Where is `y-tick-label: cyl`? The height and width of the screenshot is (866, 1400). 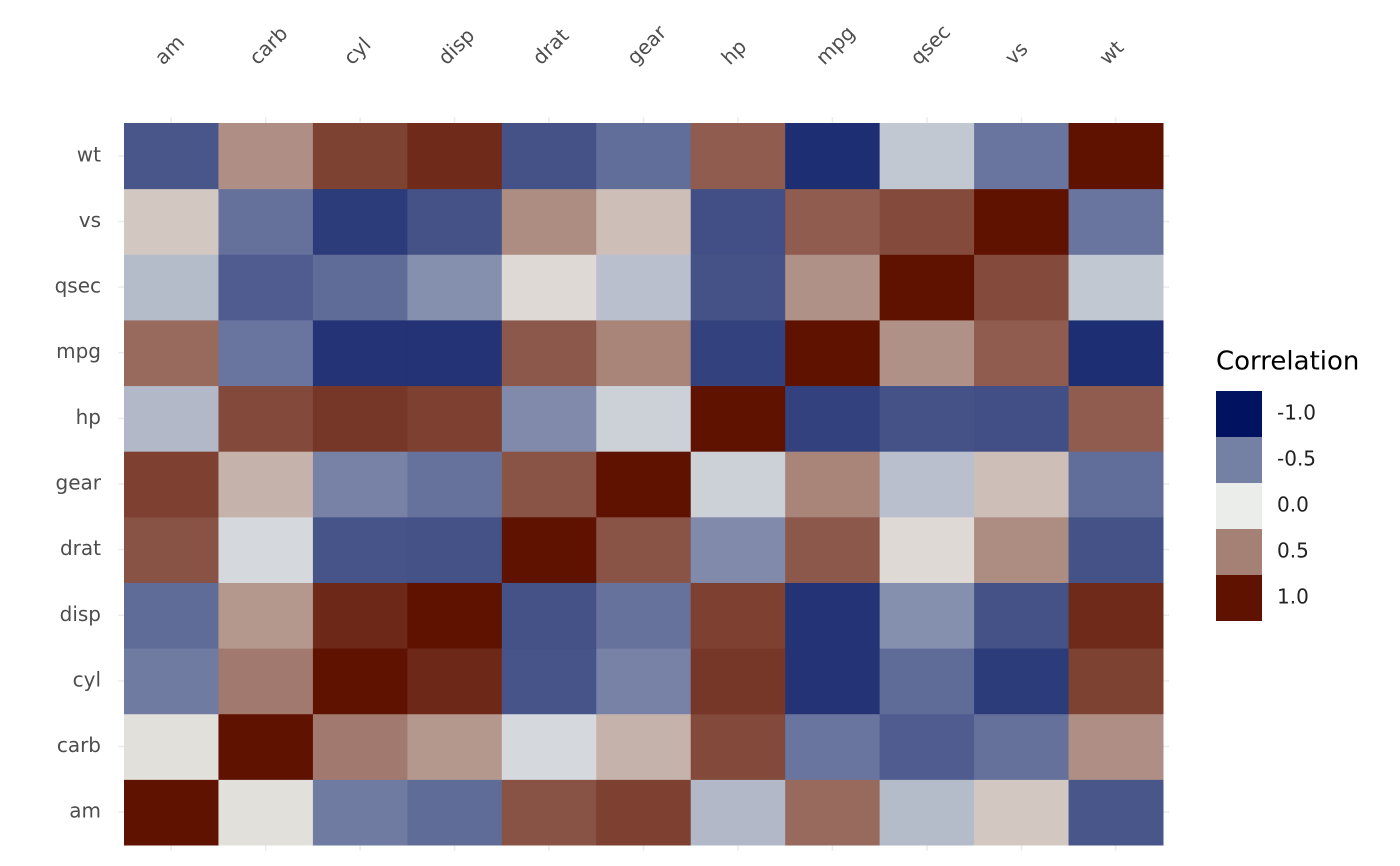
y-tick-label: cyl is located at coordinates (87, 679).